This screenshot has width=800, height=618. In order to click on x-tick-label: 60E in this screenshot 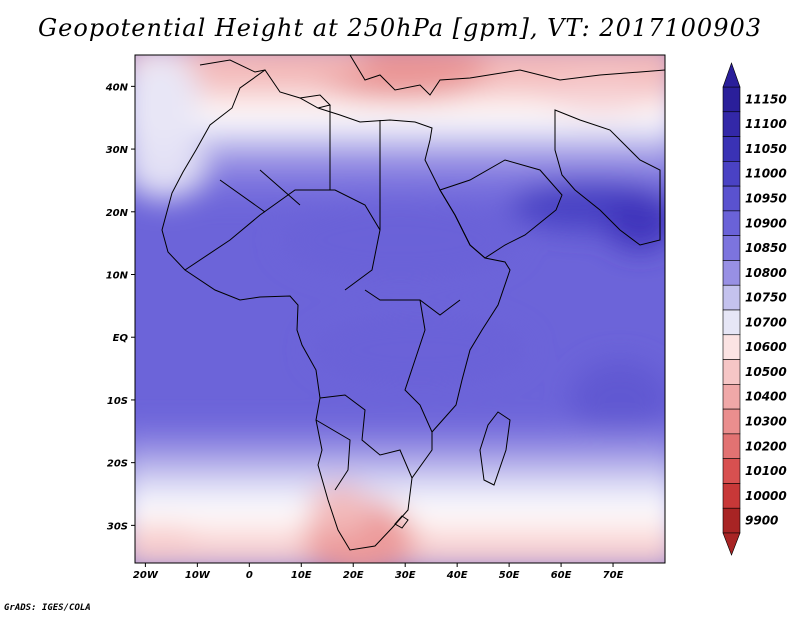, I will do `click(561, 575)`.